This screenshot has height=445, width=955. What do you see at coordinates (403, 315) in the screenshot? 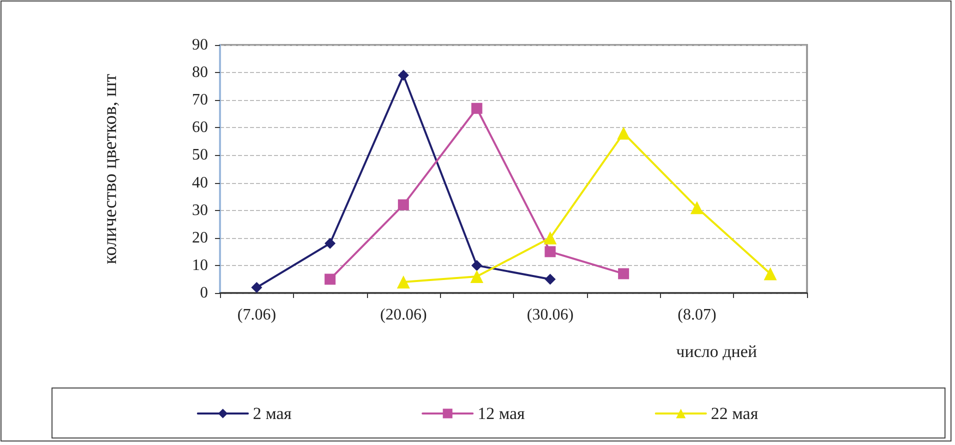
I see `x-tick-label: (20.06)` at bounding box center [403, 315].